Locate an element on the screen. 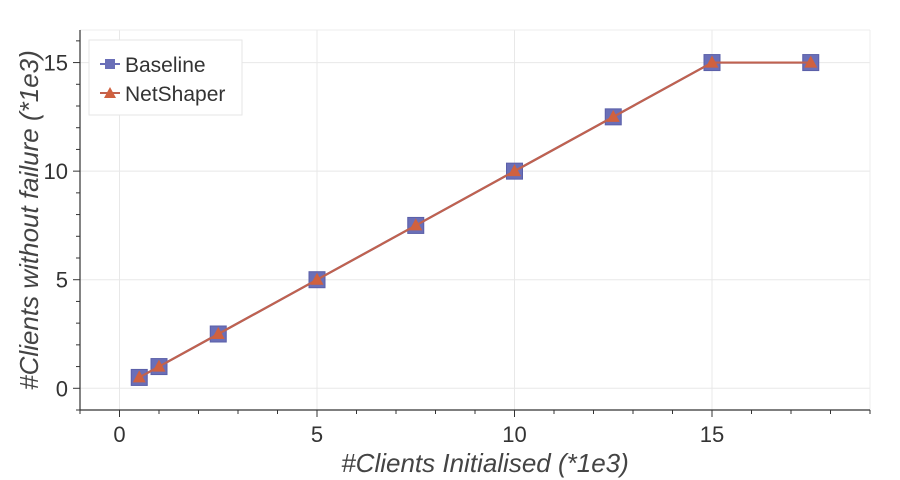 Image resolution: width=900 pixels, height=480 pixels. legend-netshaper-triangle-marker is located at coordinates (110, 92).